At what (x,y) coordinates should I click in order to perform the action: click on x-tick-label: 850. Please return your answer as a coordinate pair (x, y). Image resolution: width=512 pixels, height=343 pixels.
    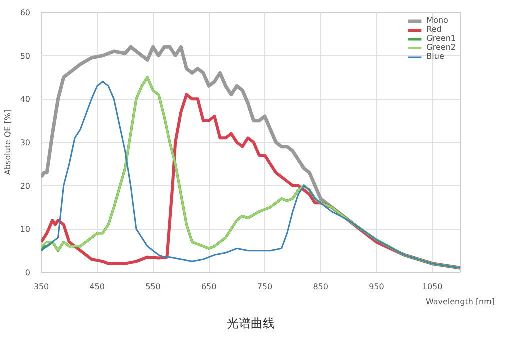
    Looking at the image, I should click on (320, 287).